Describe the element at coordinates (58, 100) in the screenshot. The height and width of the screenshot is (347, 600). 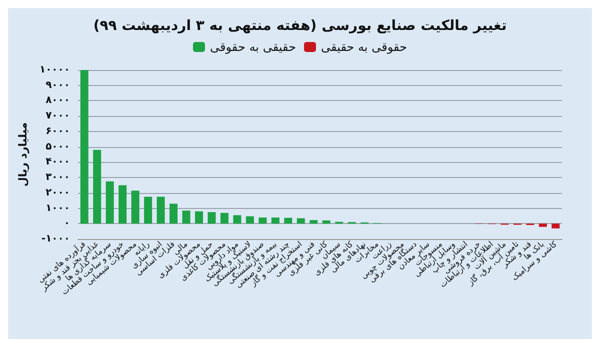
I see `y-tick-label: ۸۰۰۰` at that location.